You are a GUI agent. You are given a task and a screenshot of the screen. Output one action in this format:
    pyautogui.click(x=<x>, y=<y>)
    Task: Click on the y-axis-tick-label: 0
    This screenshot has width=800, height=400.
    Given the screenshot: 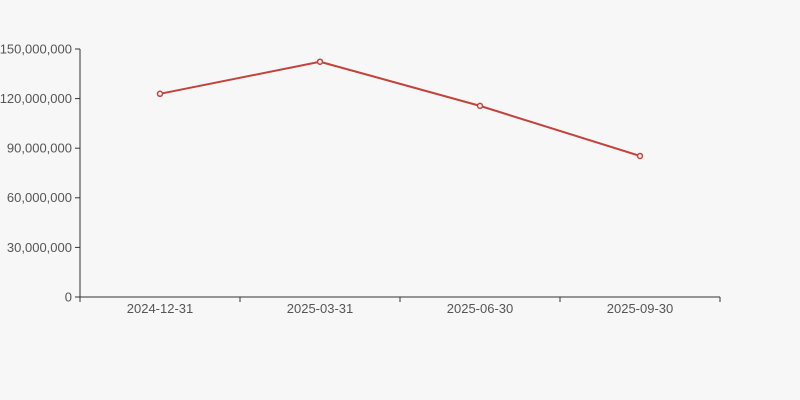 What is the action you would take?
    pyautogui.click(x=68, y=296)
    